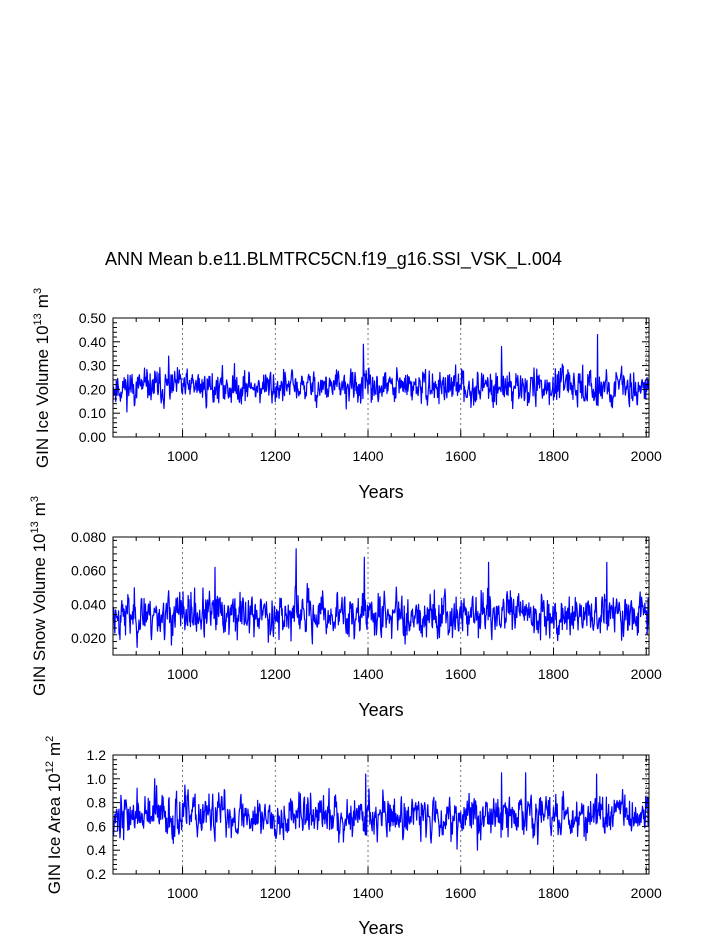 The height and width of the screenshot is (935, 723). I want to click on y-axis-label-text: GIN Ice Volume 10, so click(42, 396).